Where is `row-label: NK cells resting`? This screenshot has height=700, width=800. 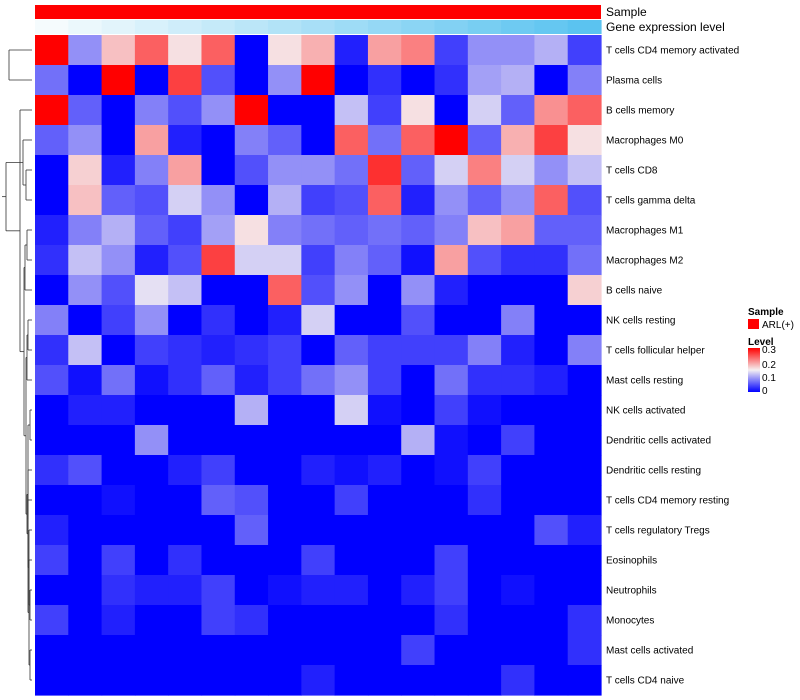
row-label: NK cells resting is located at coordinates (640, 321).